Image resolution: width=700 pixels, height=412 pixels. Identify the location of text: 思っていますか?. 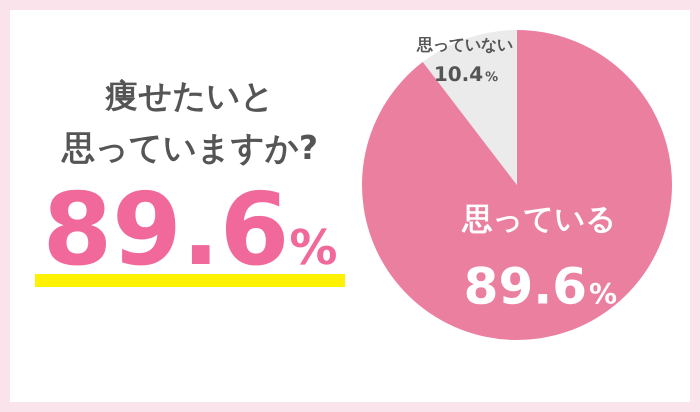
(190, 147).